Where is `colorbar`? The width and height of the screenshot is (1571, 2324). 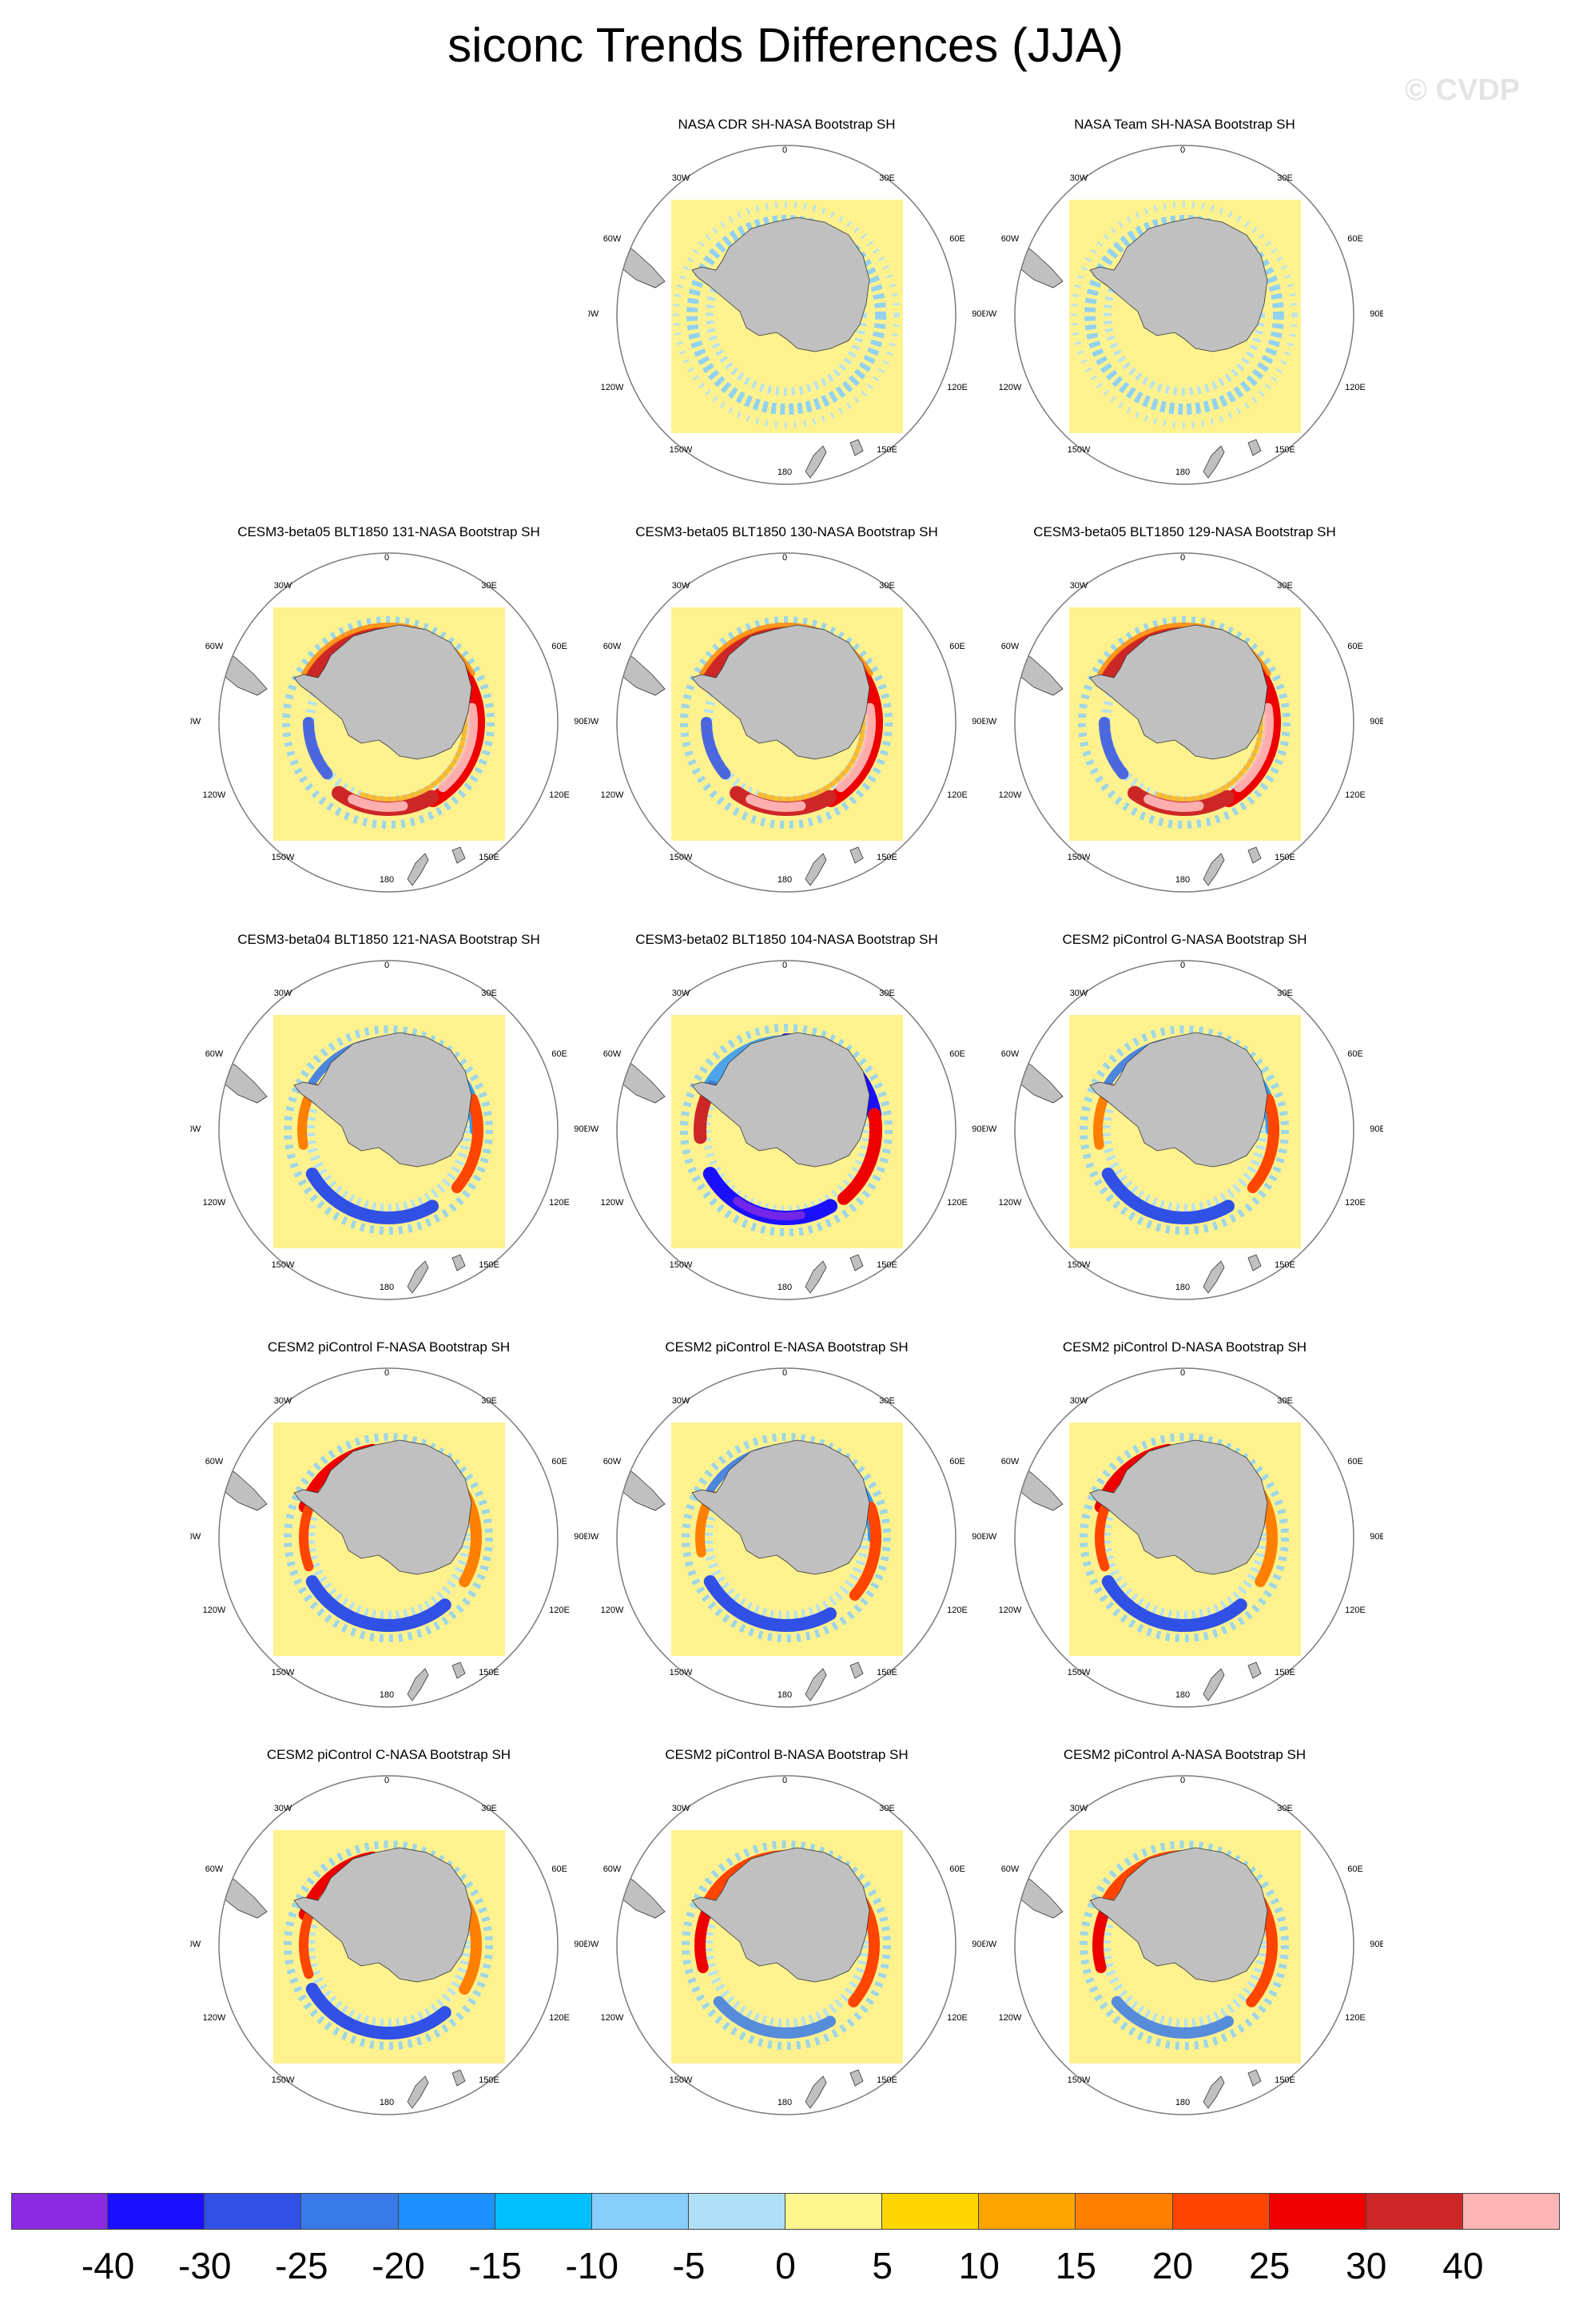
colorbar is located at coordinates (785, 2211).